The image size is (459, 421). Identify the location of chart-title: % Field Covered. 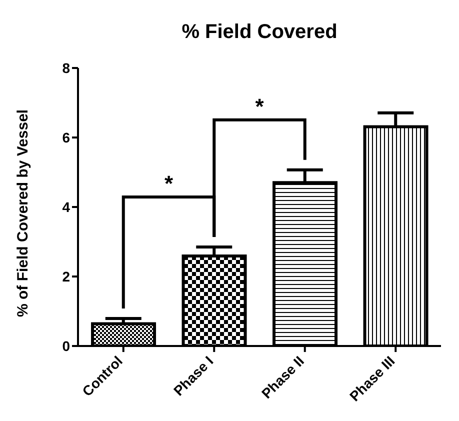
(260, 32).